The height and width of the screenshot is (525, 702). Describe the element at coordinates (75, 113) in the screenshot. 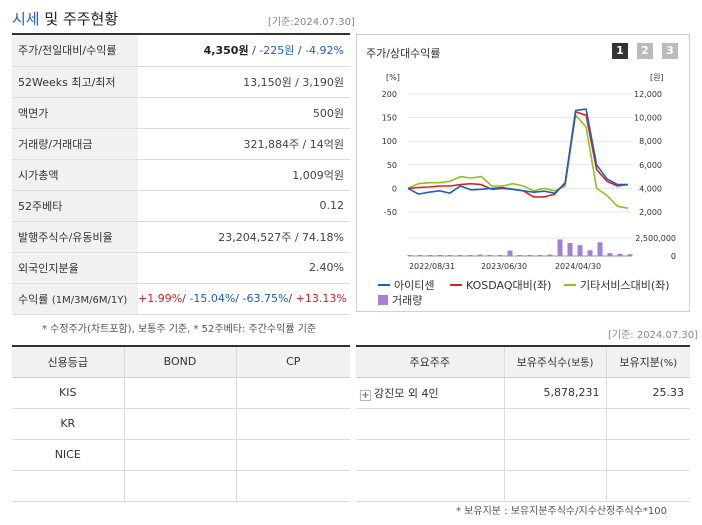

I see `row-label: 액면가` at that location.